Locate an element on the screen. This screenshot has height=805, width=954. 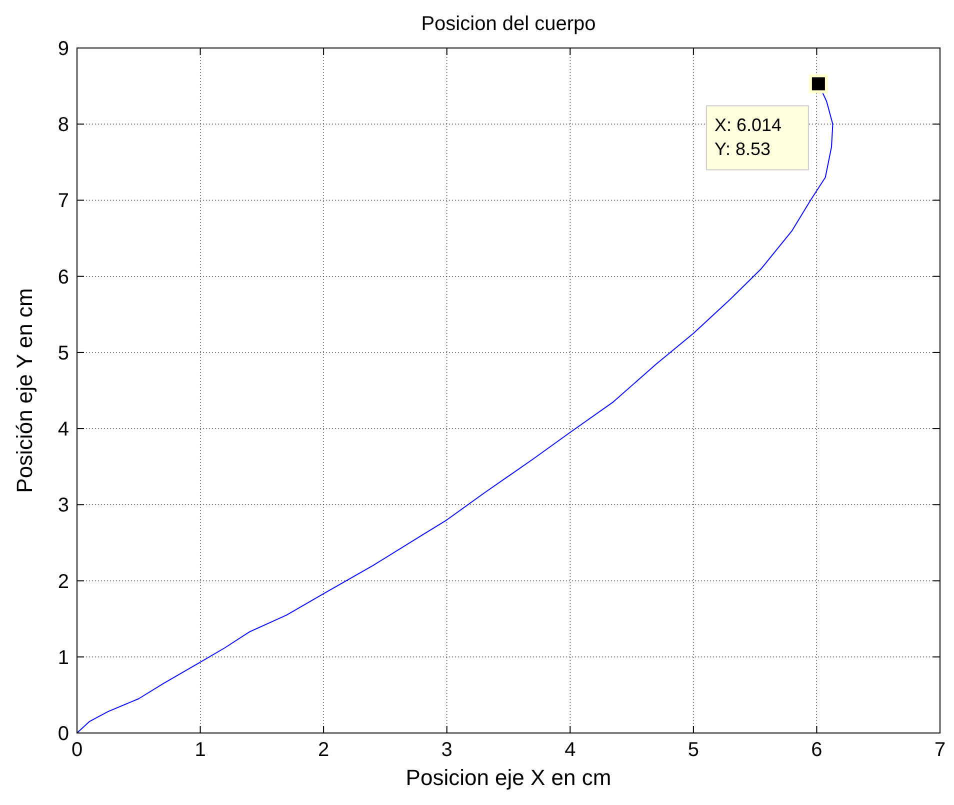
y-tick-label: 5 is located at coordinates (63, 353).